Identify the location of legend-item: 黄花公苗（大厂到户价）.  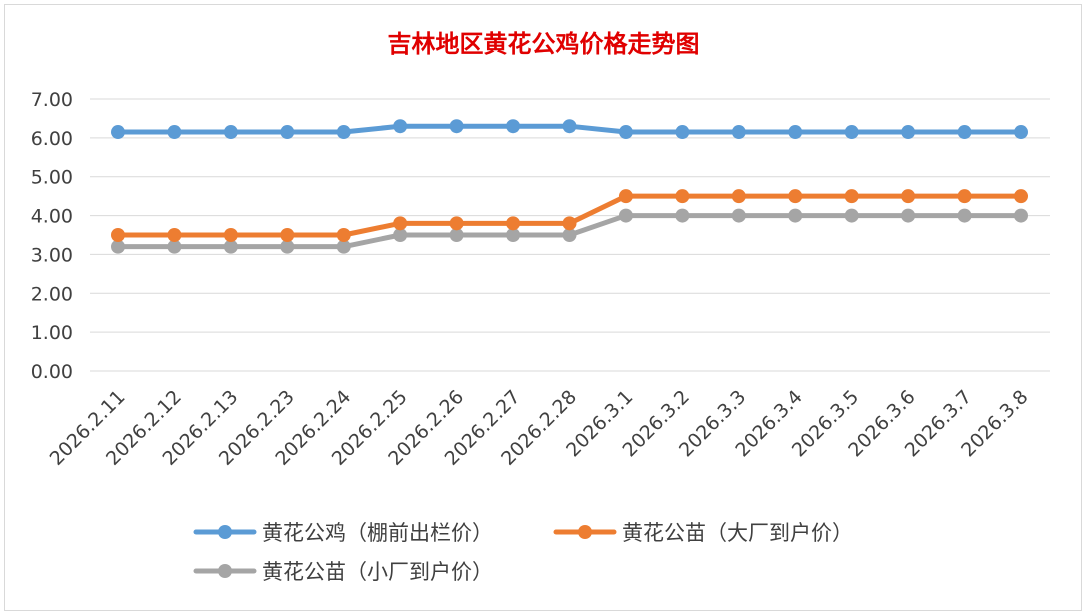
(703, 533).